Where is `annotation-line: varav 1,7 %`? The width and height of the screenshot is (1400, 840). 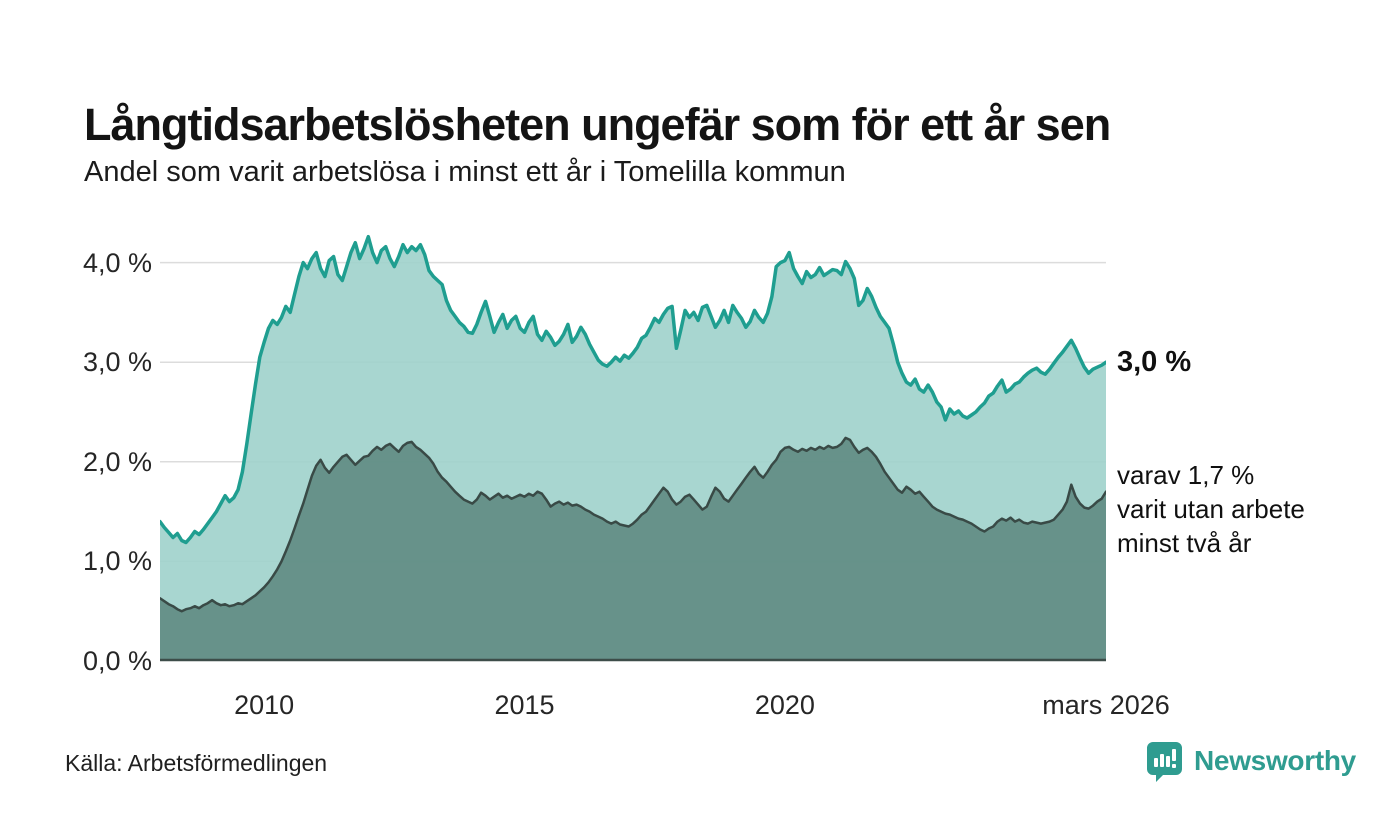
annotation-line: varav 1,7 % is located at coordinates (1186, 475).